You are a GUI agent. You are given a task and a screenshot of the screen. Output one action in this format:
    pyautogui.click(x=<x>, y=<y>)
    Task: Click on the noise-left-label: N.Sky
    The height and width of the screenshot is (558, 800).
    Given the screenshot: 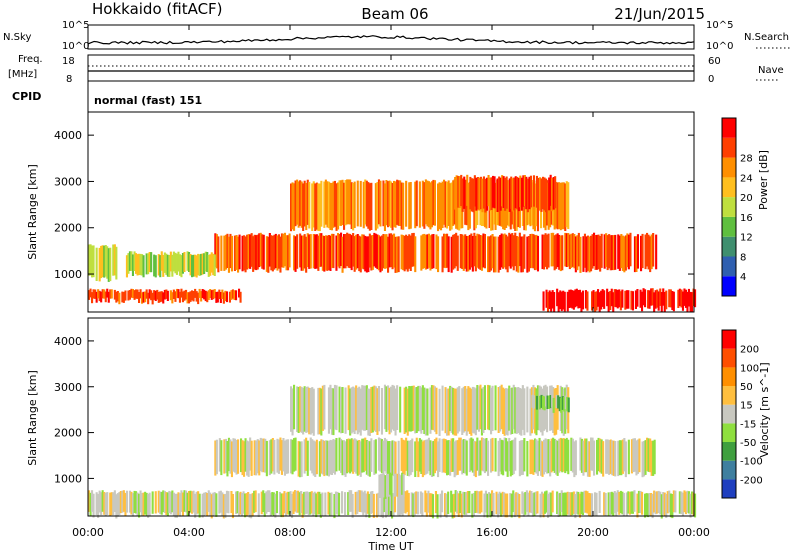 What is the action you would take?
    pyautogui.click(x=17, y=37)
    